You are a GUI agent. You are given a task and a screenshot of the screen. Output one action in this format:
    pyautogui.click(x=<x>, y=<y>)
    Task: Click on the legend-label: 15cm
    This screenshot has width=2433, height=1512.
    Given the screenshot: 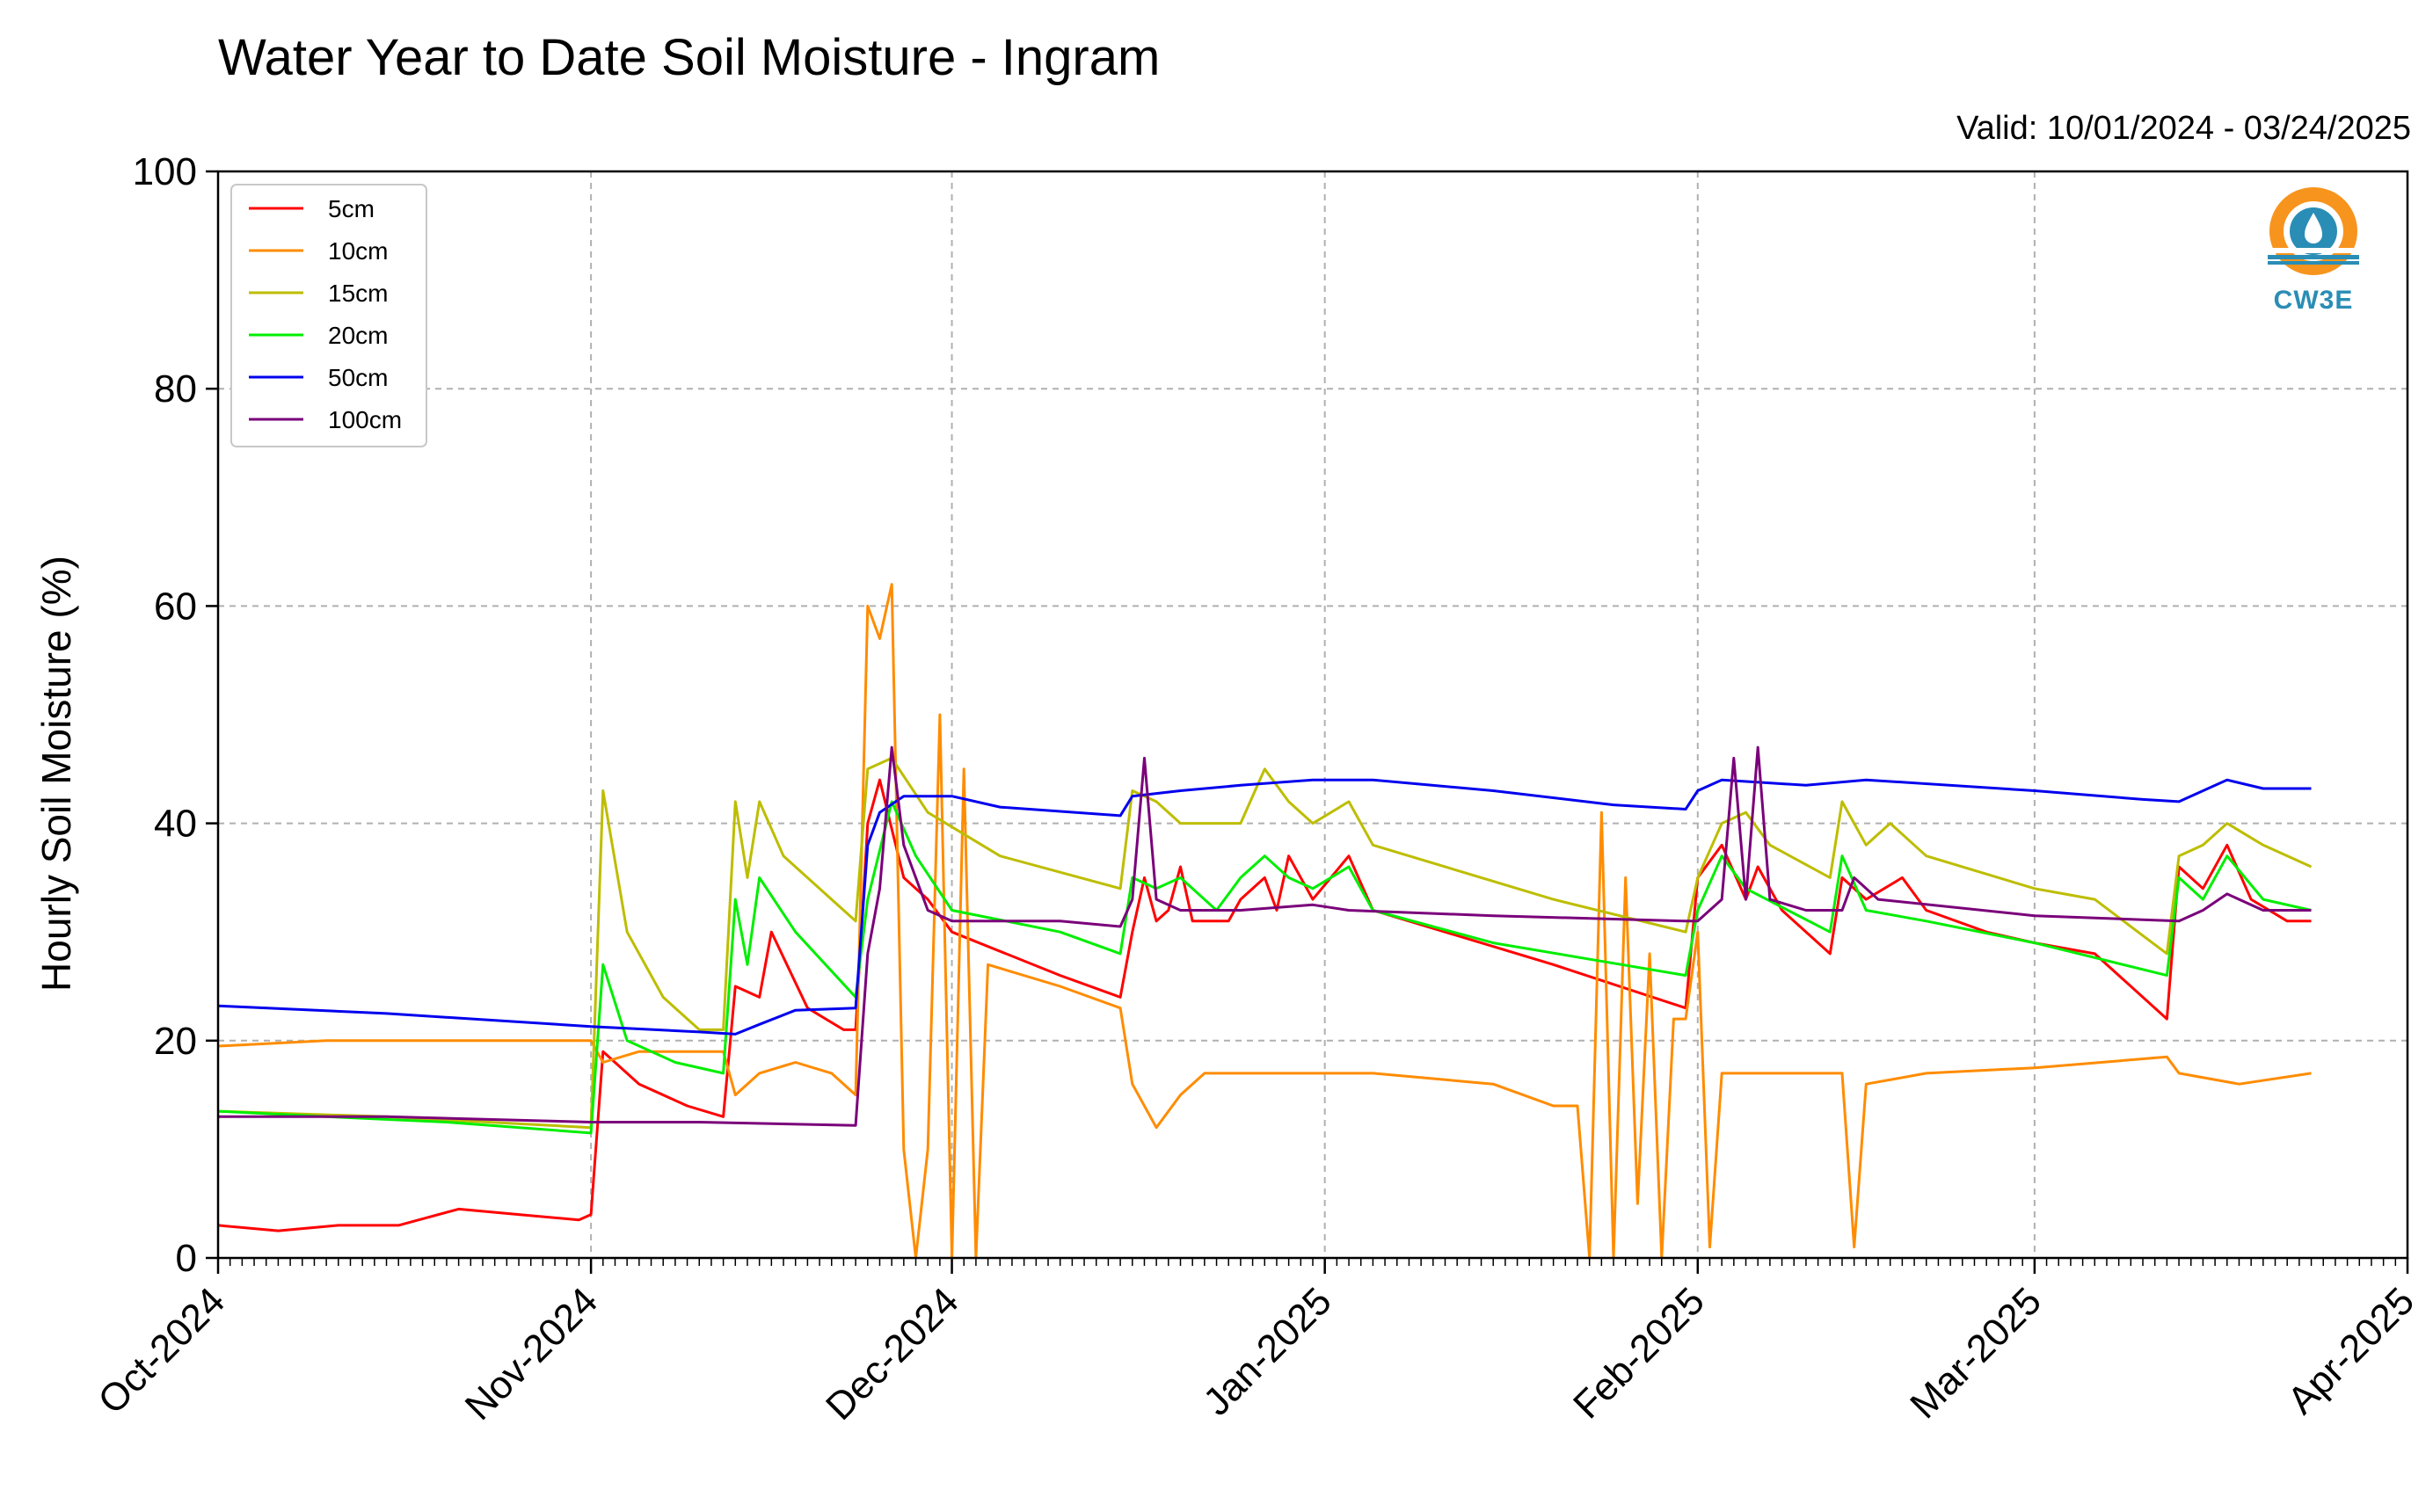 What is the action you would take?
    pyautogui.click(x=358, y=294)
    